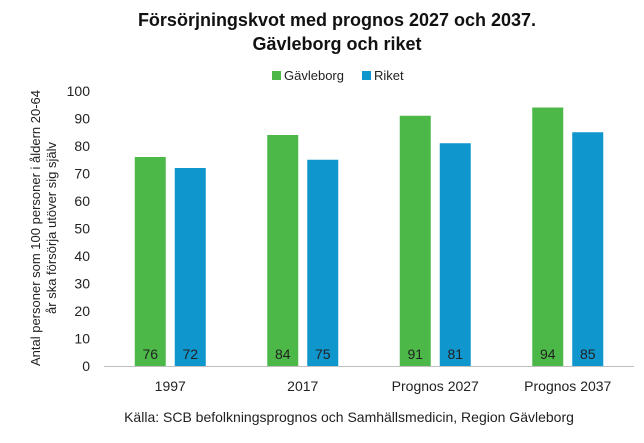 This screenshot has width=644, height=443. What do you see at coordinates (82, 256) in the screenshot?
I see `y-tick-label: 40` at bounding box center [82, 256].